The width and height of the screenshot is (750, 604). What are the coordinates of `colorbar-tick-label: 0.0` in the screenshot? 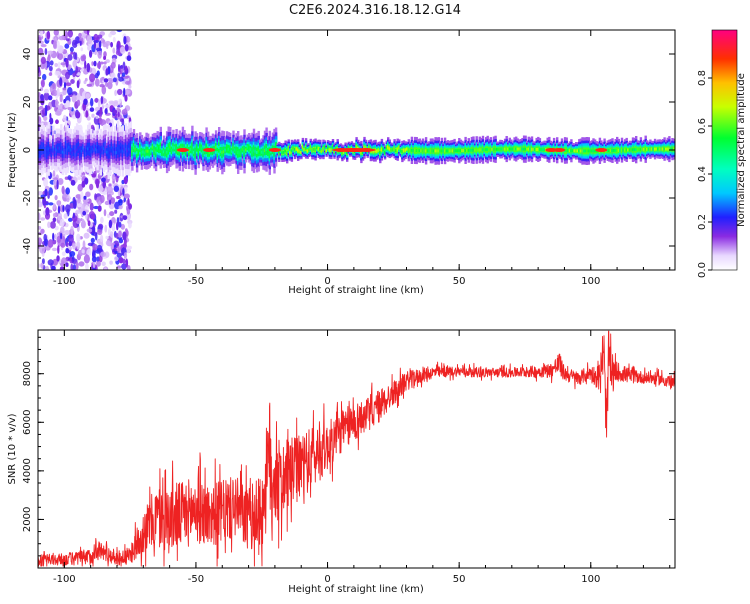 It's located at (702, 270).